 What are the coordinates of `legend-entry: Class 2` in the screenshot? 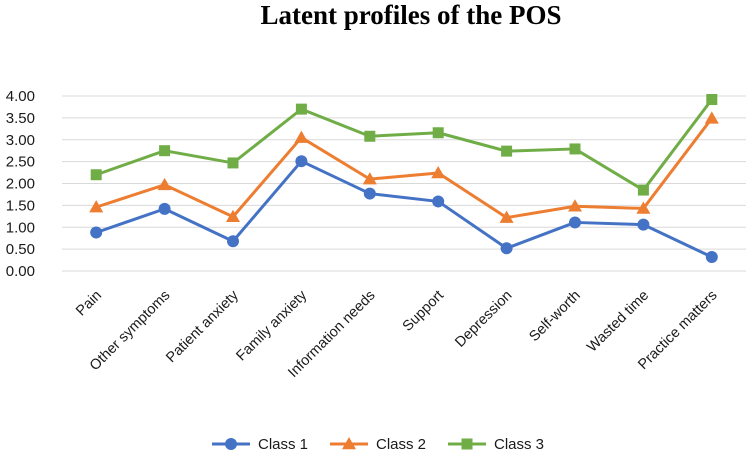 It's located at (378, 444).